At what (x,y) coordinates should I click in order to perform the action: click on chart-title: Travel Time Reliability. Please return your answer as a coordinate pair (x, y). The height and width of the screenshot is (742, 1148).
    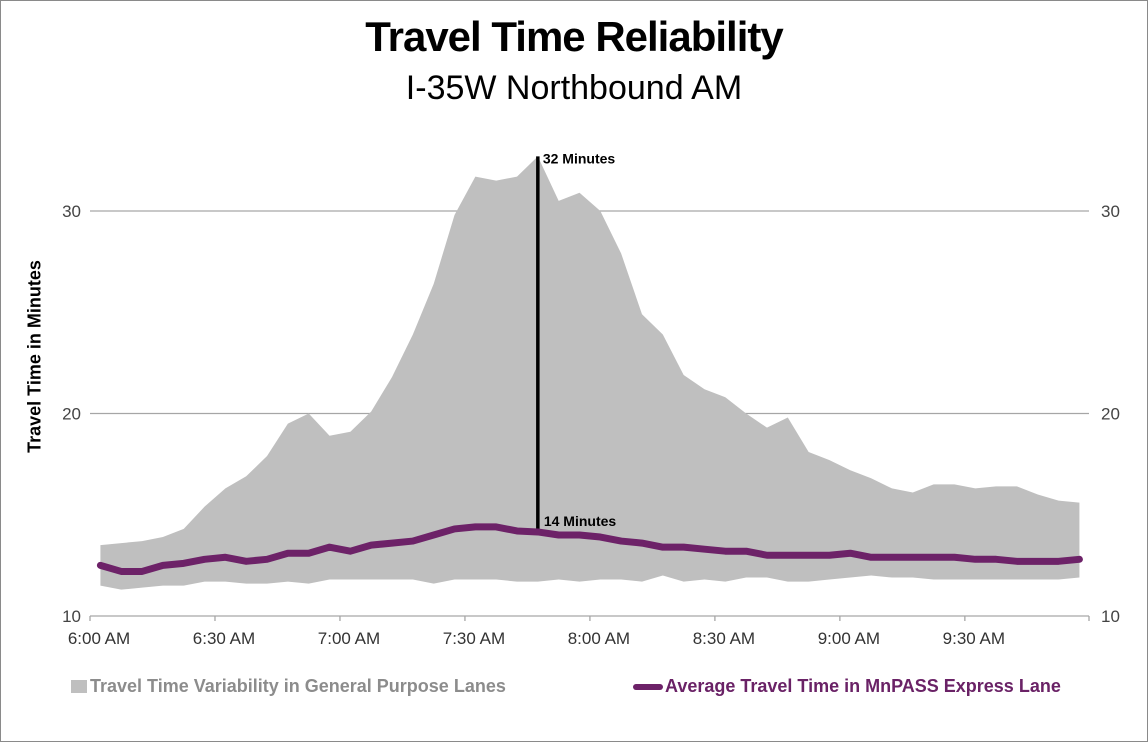
    Looking at the image, I should click on (574, 36).